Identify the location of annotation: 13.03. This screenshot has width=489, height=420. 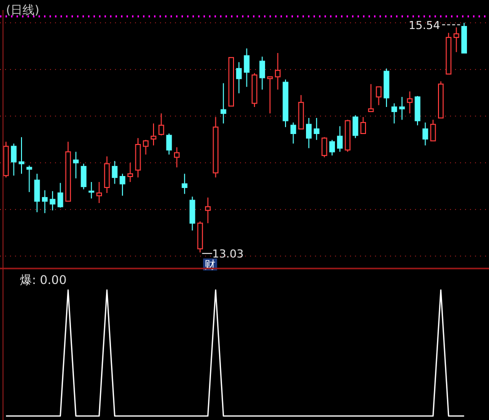
(228, 253).